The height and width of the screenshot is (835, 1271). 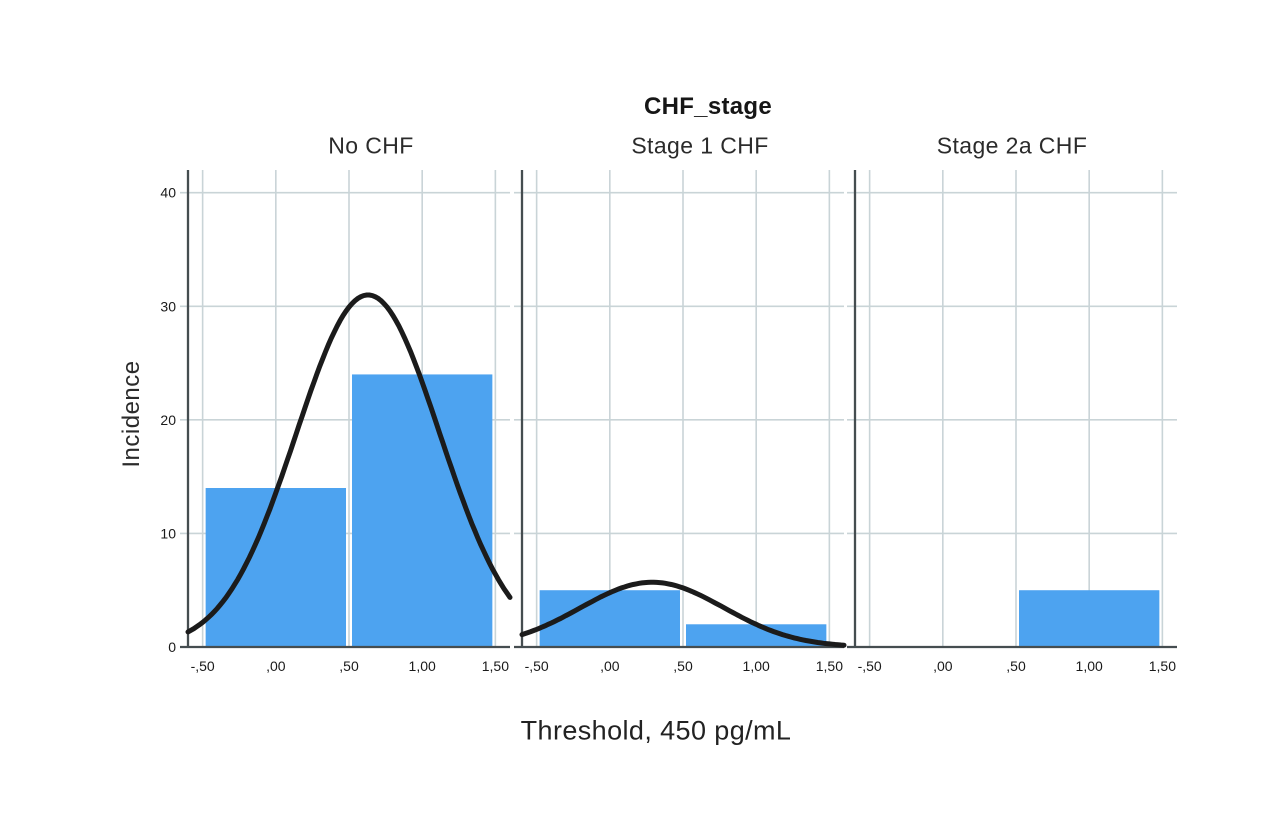 I want to click on y-tick-label: 0, so click(x=172, y=647).